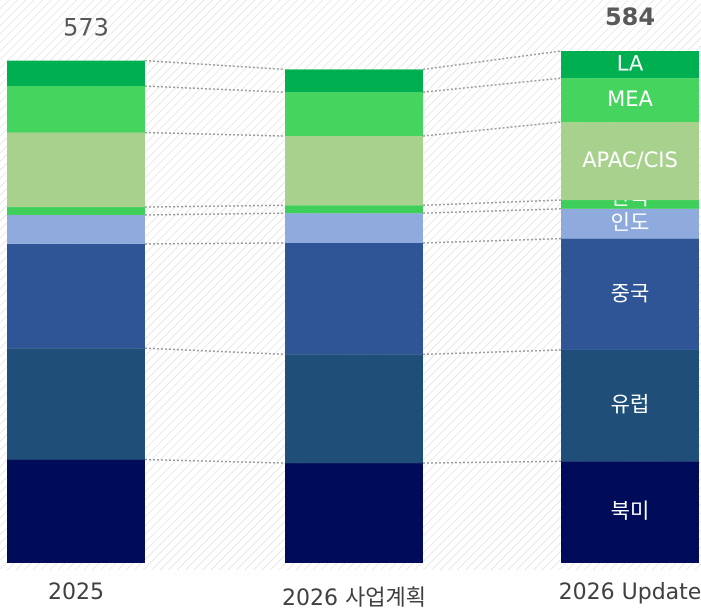 The image size is (701, 609). I want to click on segment-label: 중국, so click(630, 293).